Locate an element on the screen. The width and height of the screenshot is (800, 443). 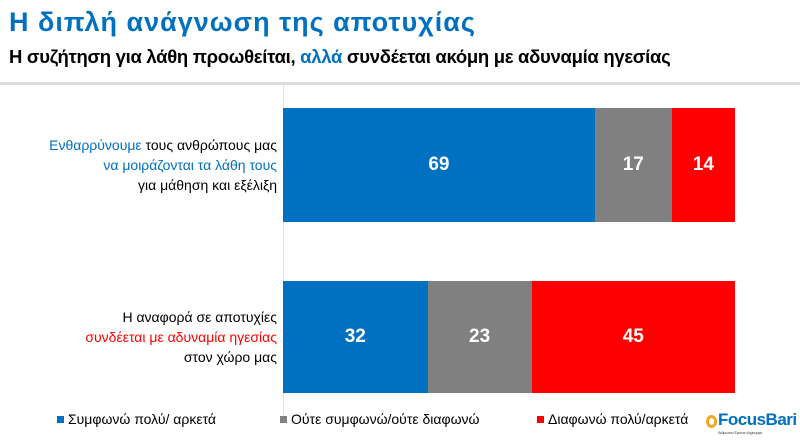
legend-item-agree: Συμφωνώ πολύ/ αρκετά is located at coordinates (136, 419).